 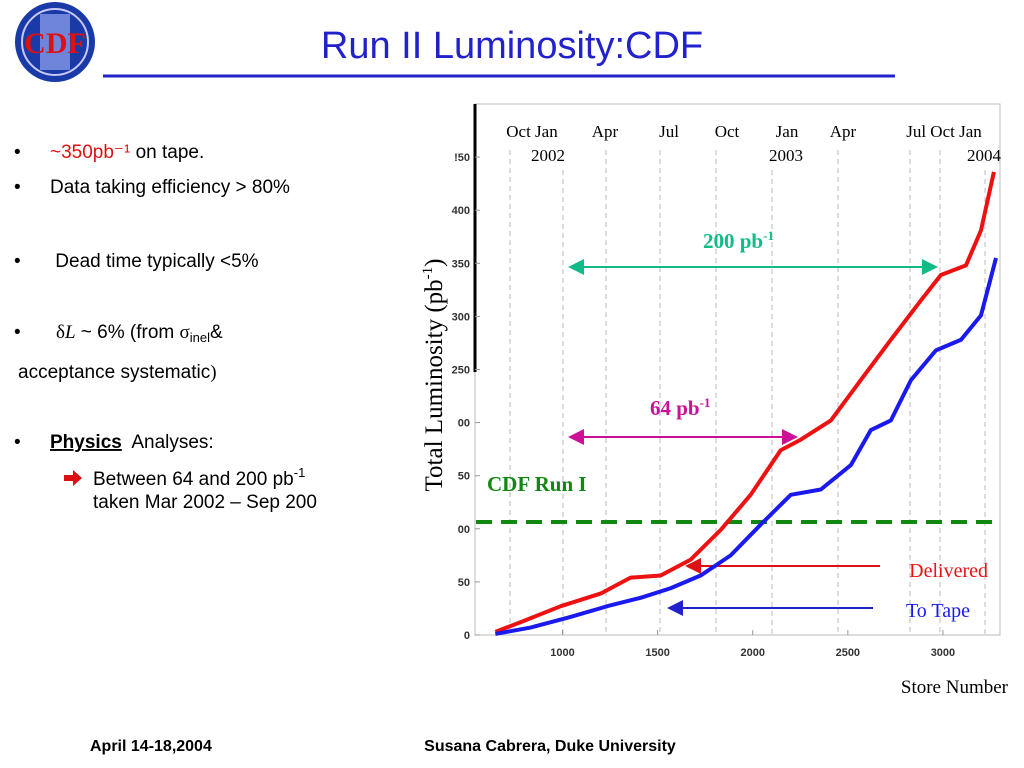 I want to click on bullet: Physics Analyses:, so click(x=132, y=442).